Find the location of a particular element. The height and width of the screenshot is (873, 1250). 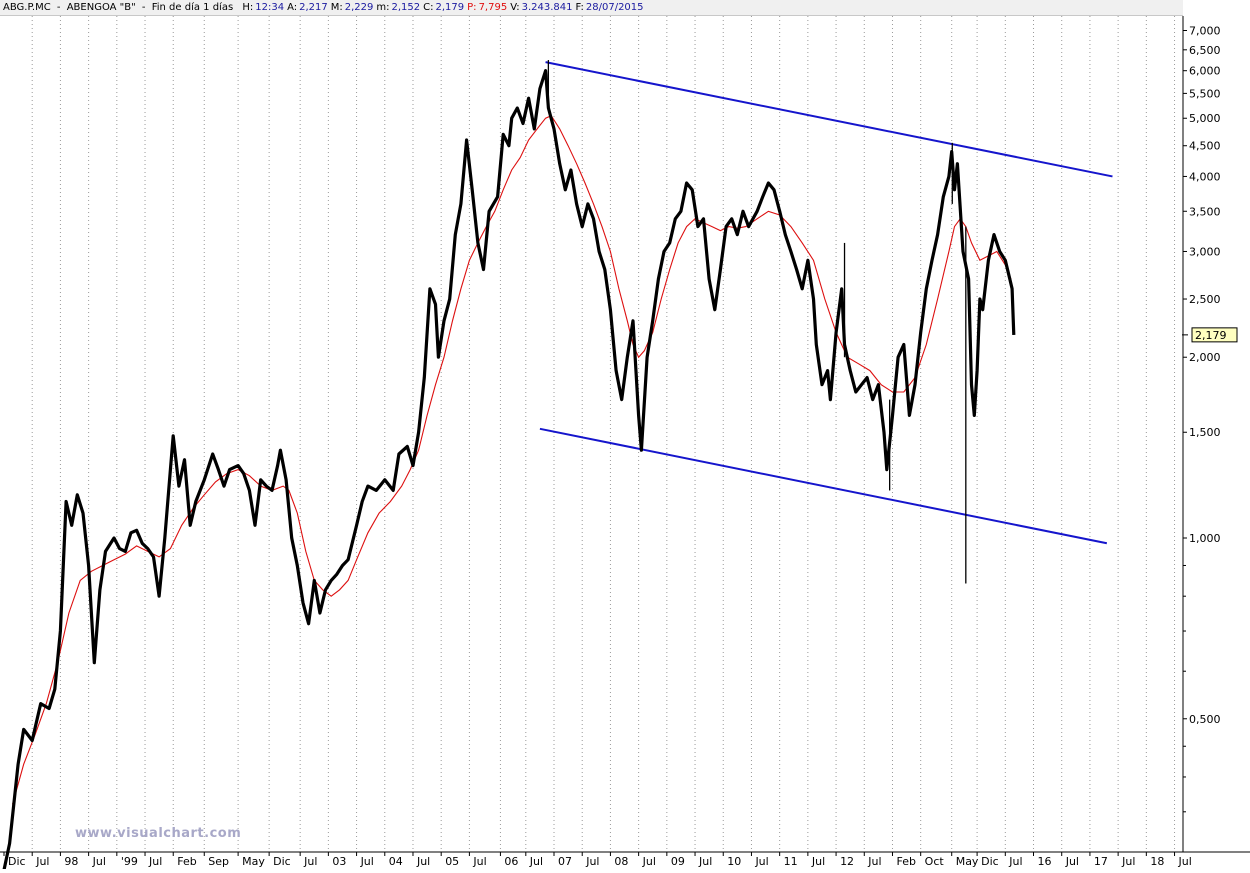

x-tick-label: 18 is located at coordinates (1157, 861).